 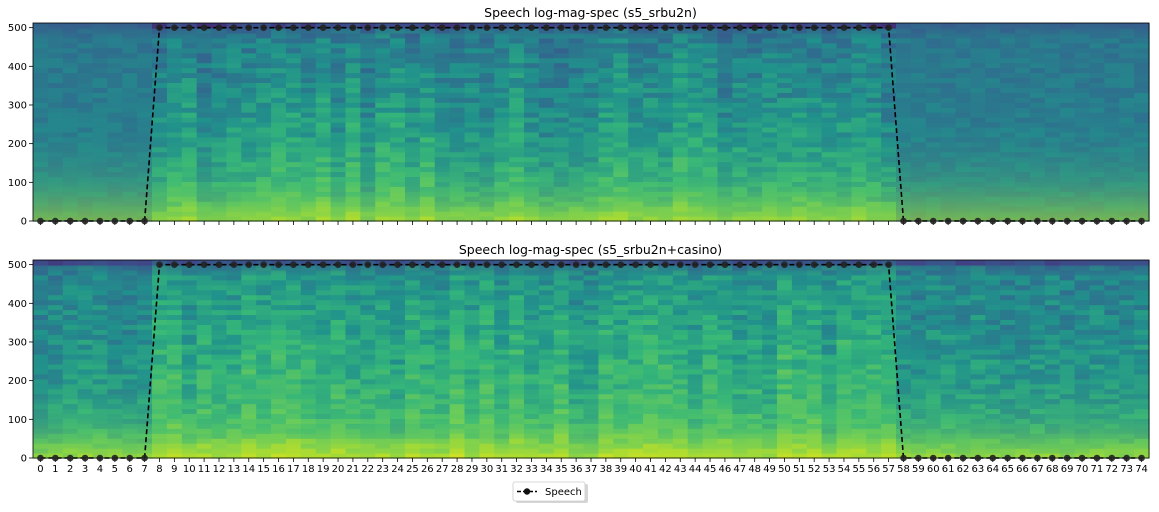 I want to click on y-tick-label: 300, so click(x=17, y=105).